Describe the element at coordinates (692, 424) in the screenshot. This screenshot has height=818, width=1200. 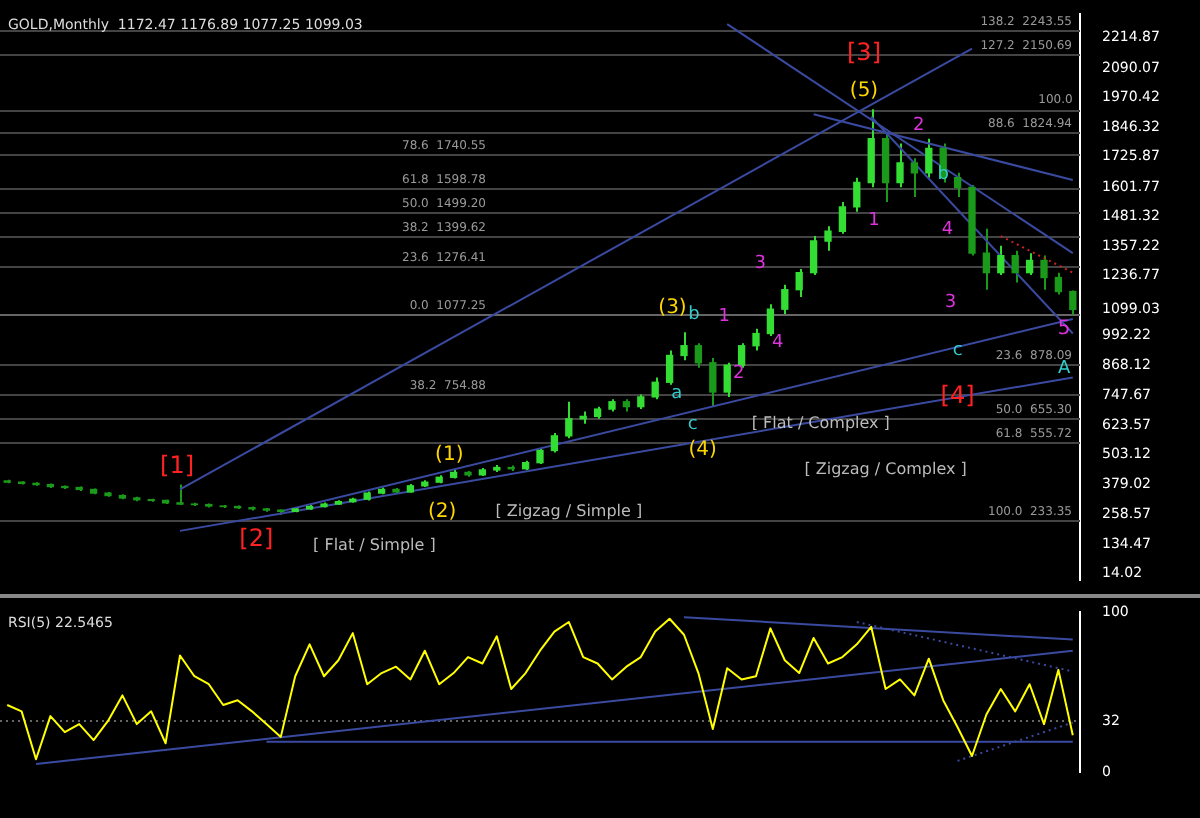
I see `annotation: c` at that location.